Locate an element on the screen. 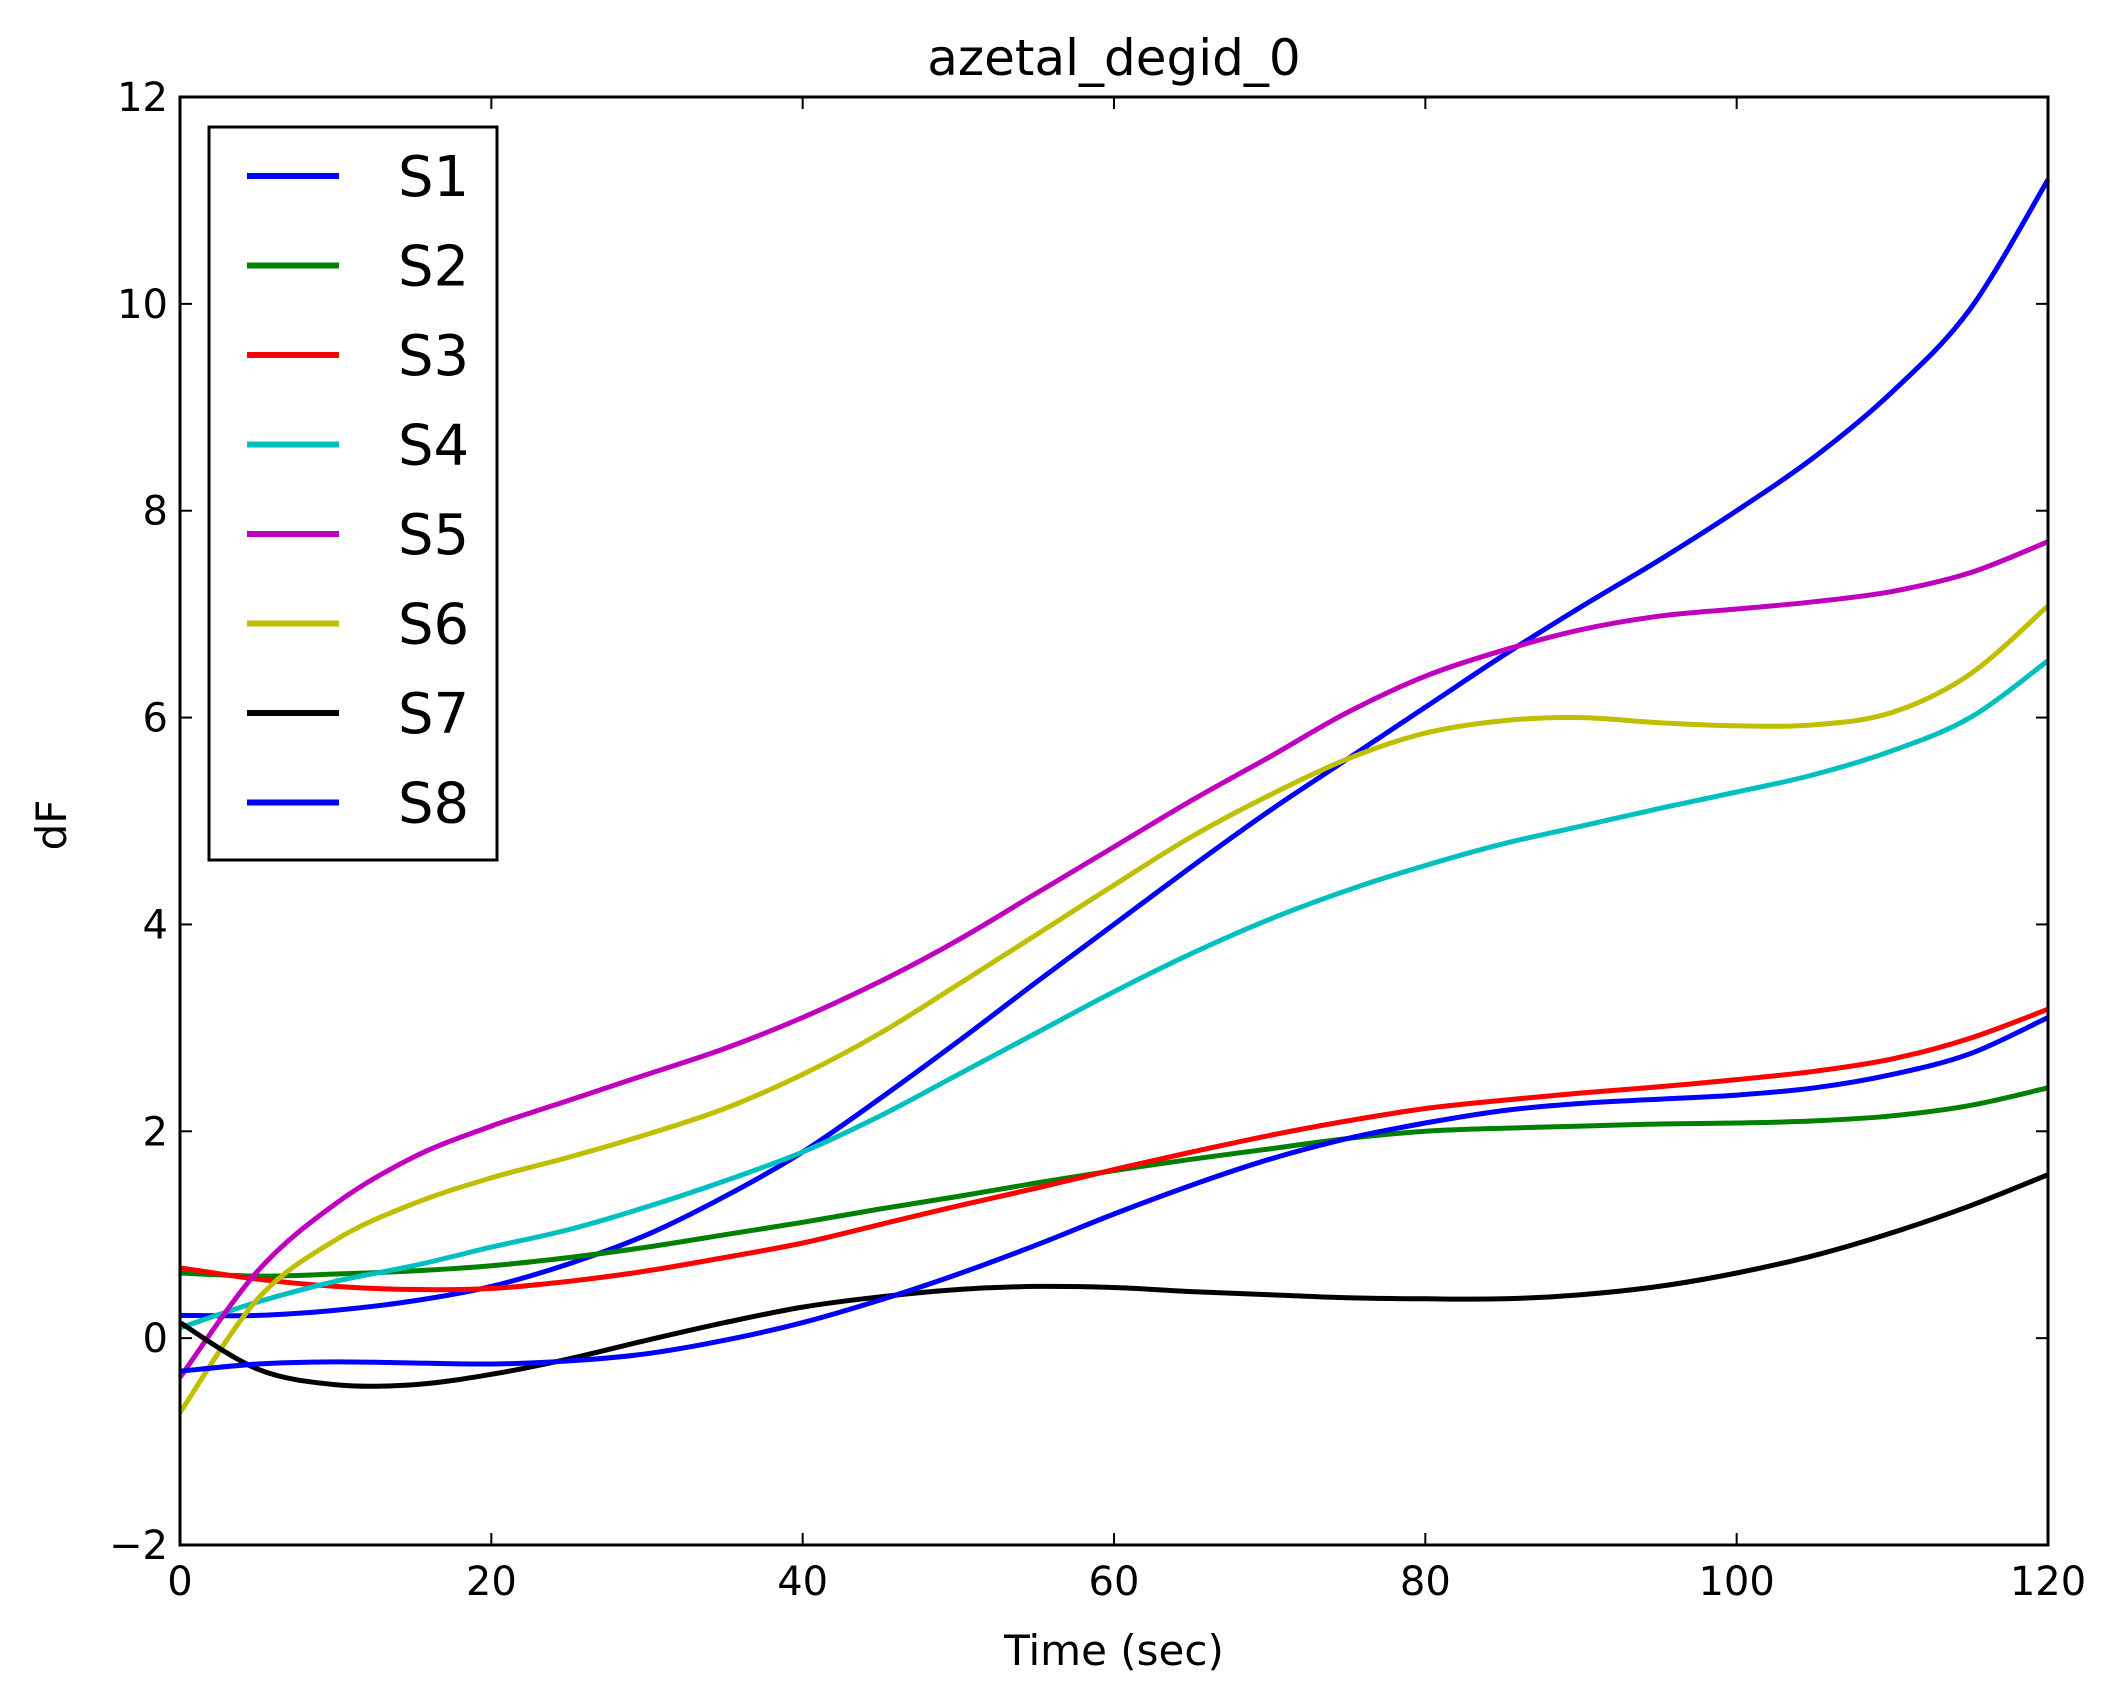 This screenshot has height=1700, width=2112. legend-box is located at coordinates (353, 493).